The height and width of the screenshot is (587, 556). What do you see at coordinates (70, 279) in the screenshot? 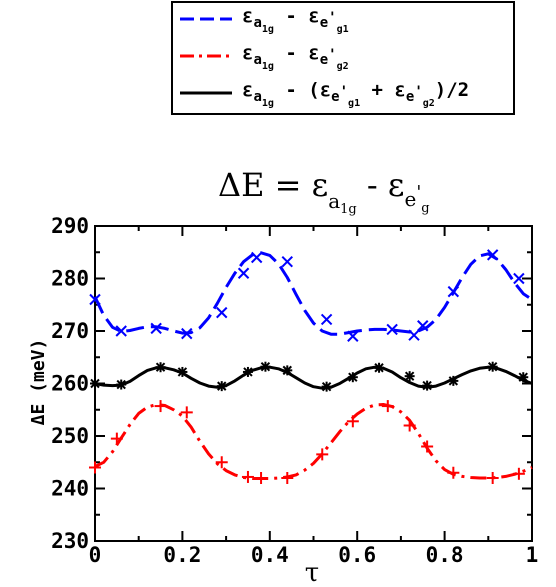
I see `y-tick-label: 280` at bounding box center [70, 279].